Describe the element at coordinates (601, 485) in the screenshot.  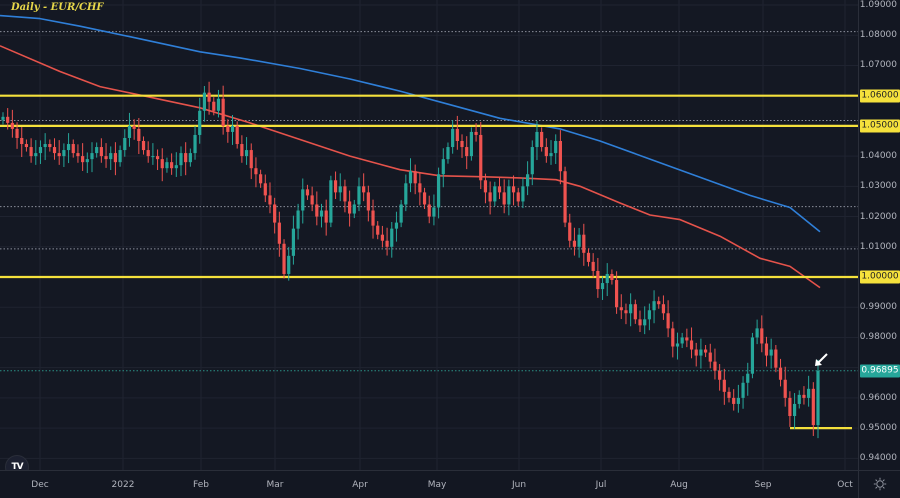
I see `time-tick-label: Jul` at that location.